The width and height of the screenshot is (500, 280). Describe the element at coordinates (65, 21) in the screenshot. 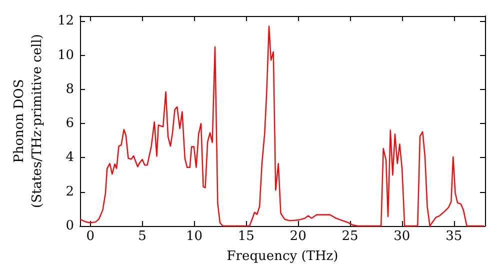

I see `y-tick-label: 12` at that location.